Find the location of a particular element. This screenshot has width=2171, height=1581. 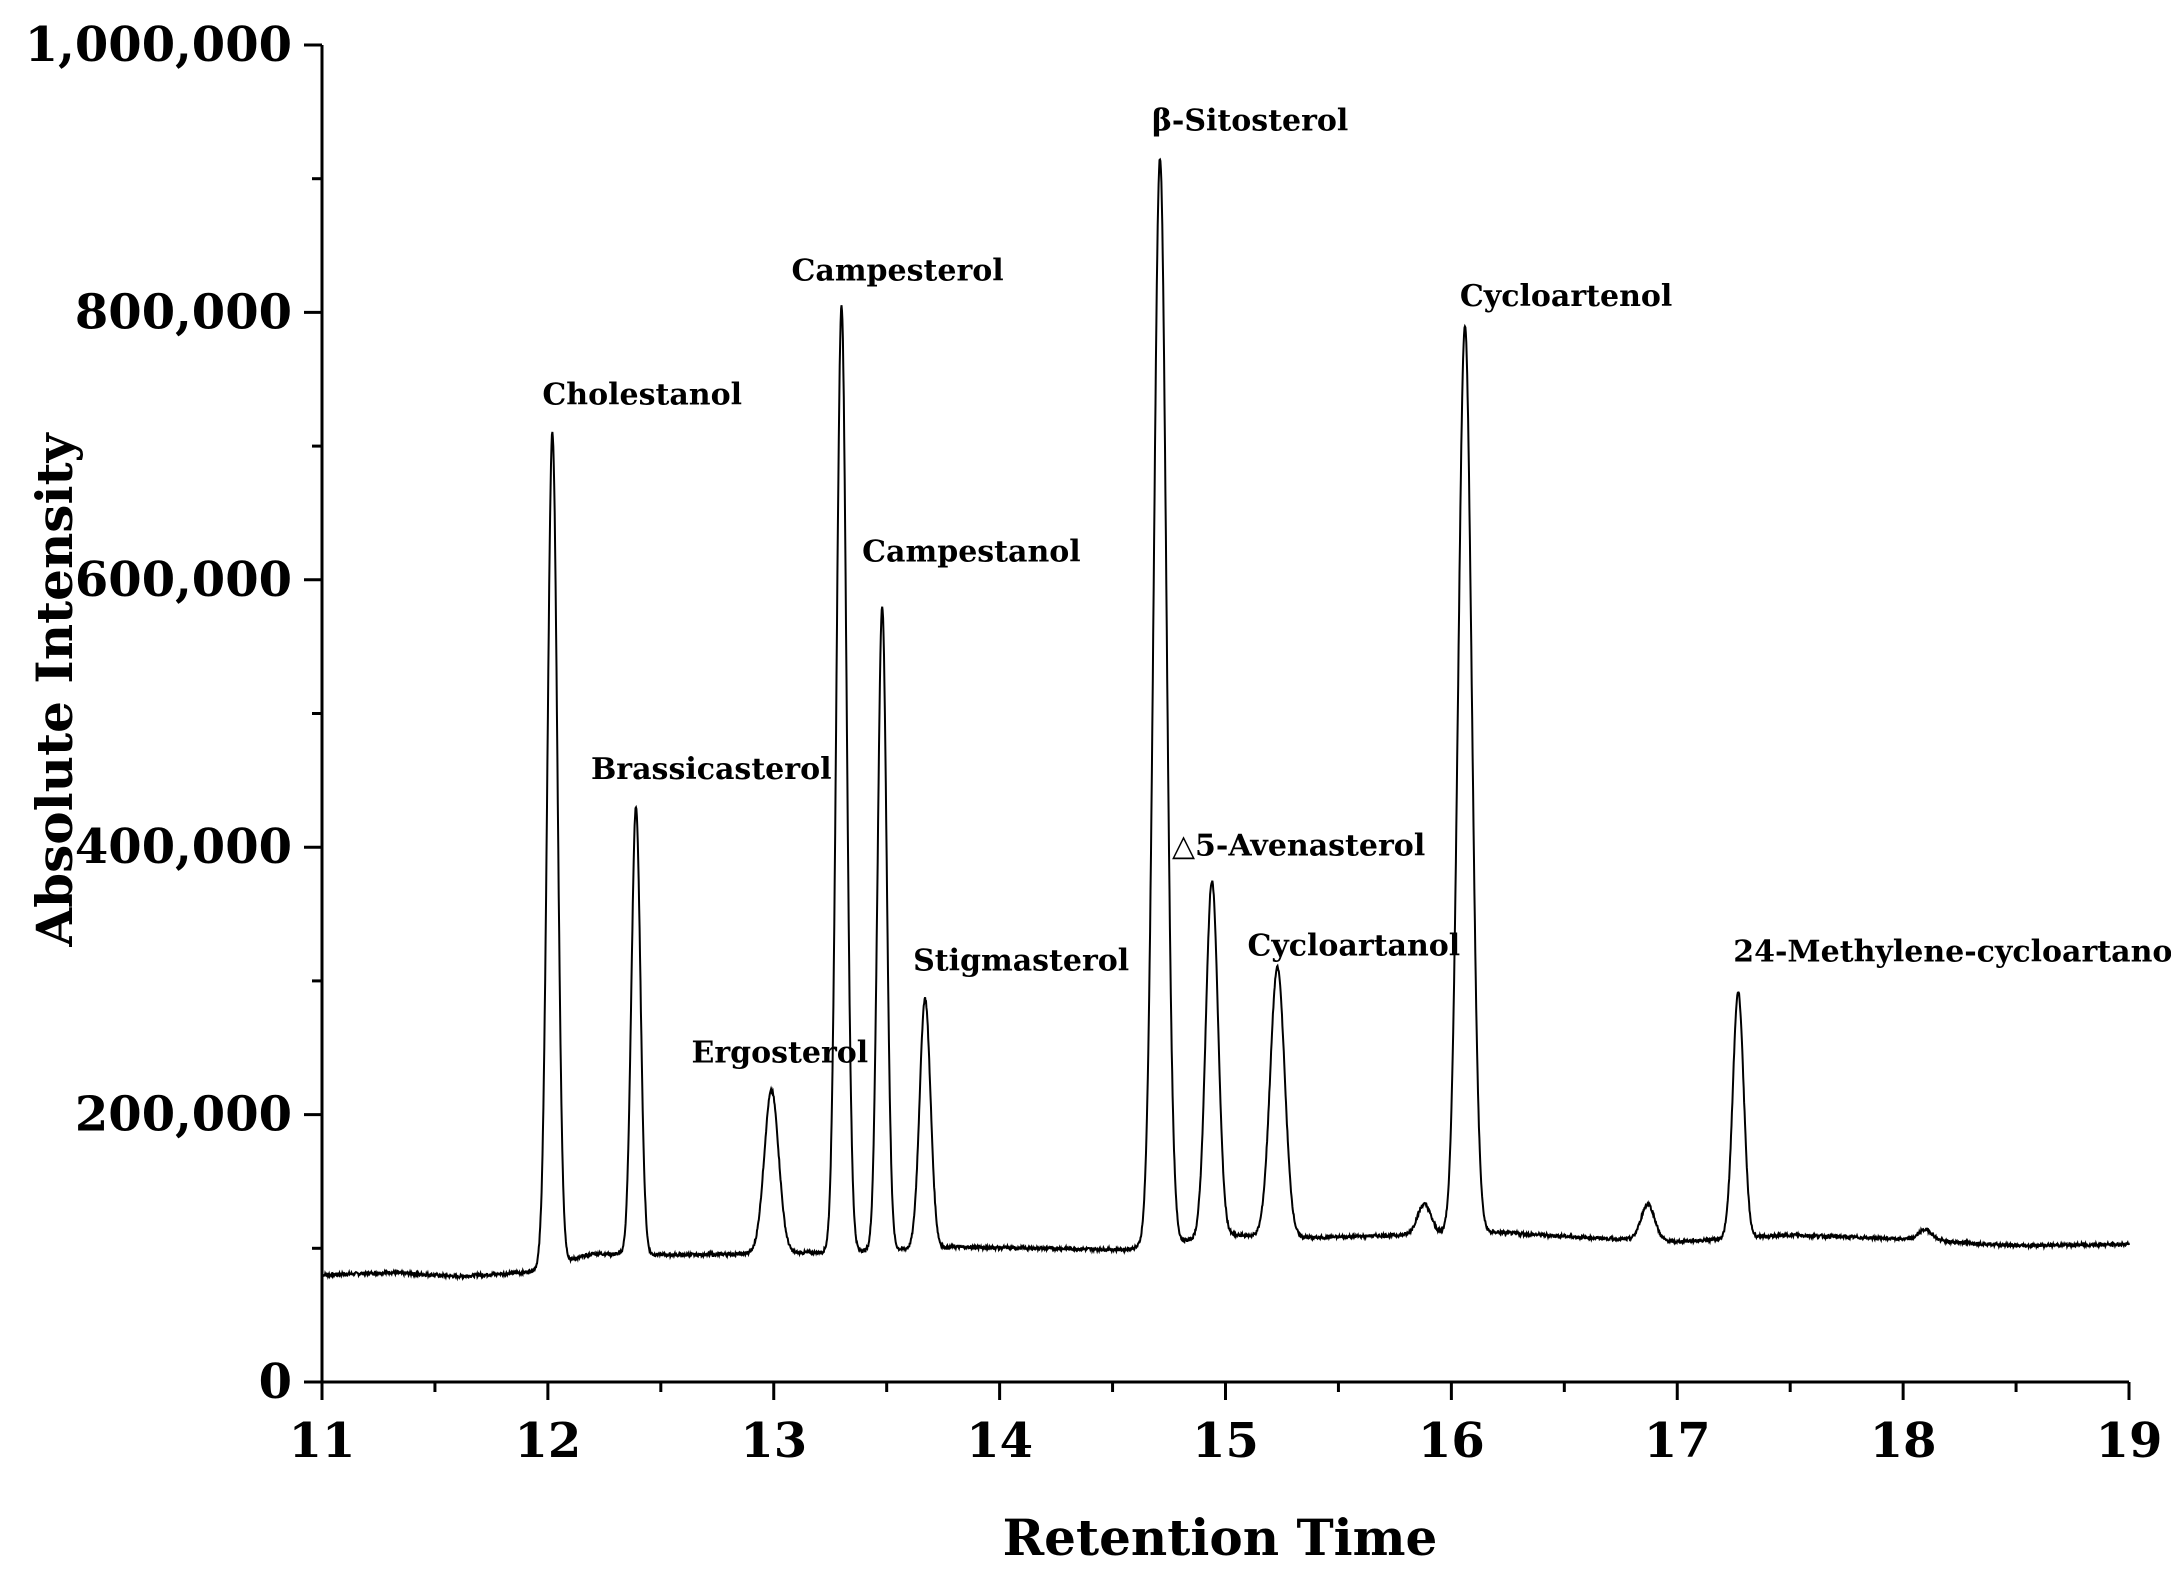

y-tick-label: 0 is located at coordinates (275, 1382).